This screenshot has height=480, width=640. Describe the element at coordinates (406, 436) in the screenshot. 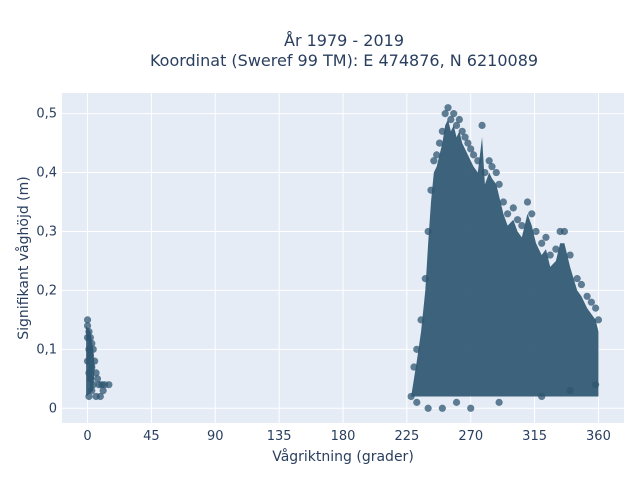

I see `x-tick-label: 225` at that location.